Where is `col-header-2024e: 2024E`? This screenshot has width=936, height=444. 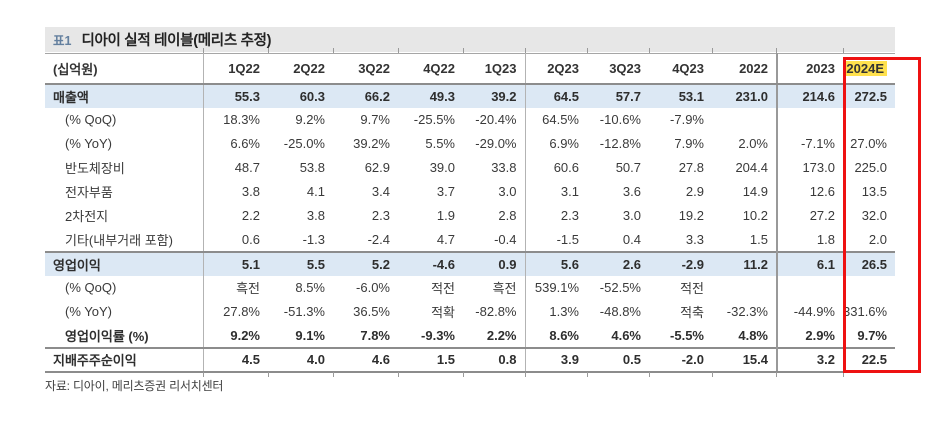
col-header-2024e: 2024E is located at coordinates (869, 69).